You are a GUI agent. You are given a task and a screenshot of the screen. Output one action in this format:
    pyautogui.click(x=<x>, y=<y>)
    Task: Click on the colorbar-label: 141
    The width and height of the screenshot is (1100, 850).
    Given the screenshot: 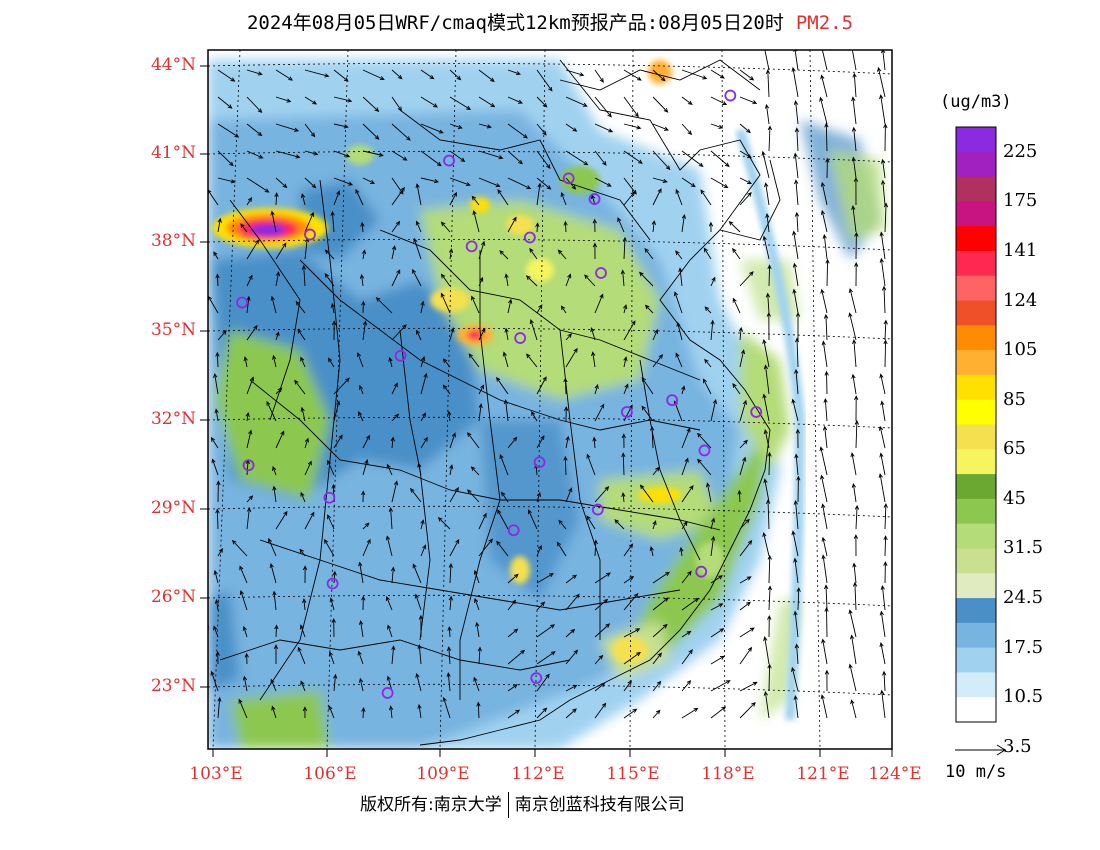 What is the action you would take?
    pyautogui.click(x=1020, y=250)
    